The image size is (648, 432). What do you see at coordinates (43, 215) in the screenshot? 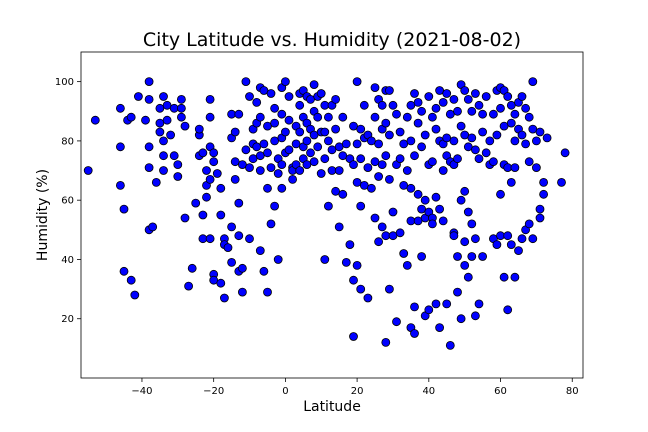
I see `y-axis-label: Humidity (%)` at bounding box center [43, 215].